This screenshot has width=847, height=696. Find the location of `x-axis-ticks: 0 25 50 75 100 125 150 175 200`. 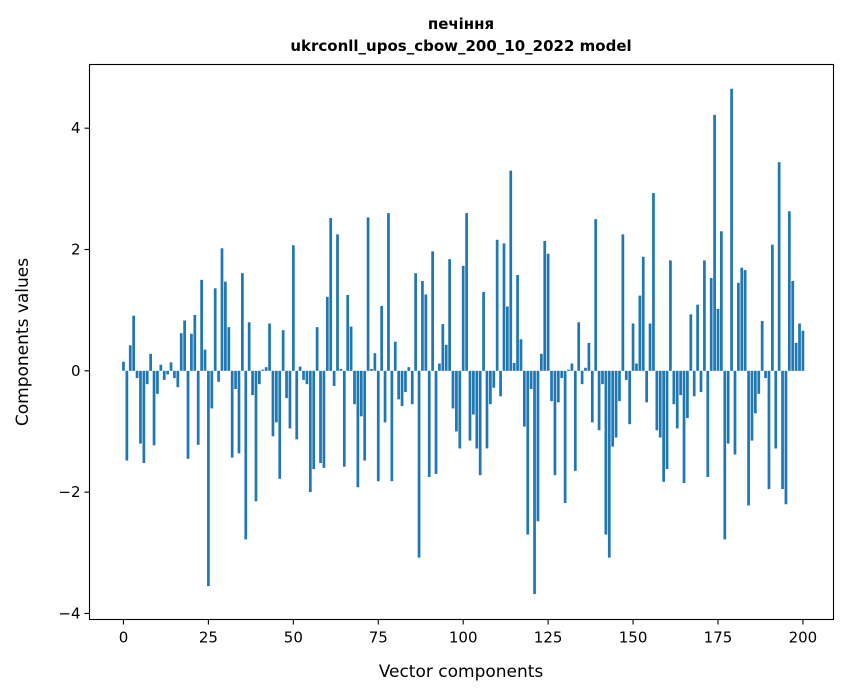

x-axis-ticks: 0 25 50 75 100 125 150 175 200 is located at coordinates (468, 633).